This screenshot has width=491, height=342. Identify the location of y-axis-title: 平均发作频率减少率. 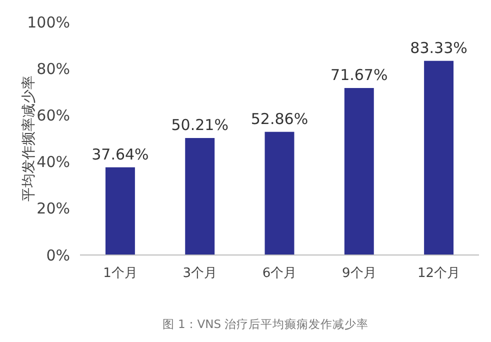
(28, 139).